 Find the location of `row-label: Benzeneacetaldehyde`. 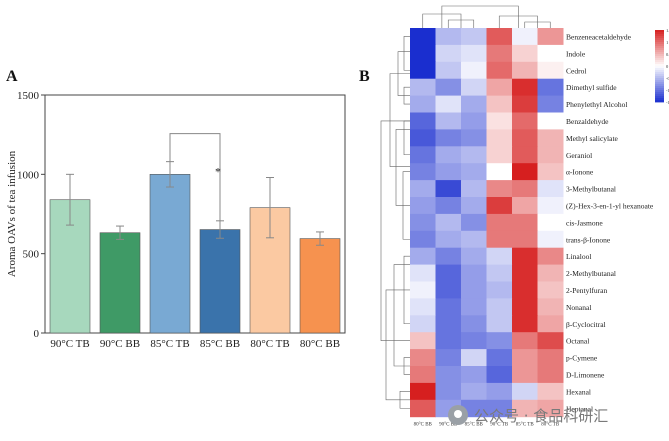

row-label: Benzeneacetaldehyde is located at coordinates (599, 36).